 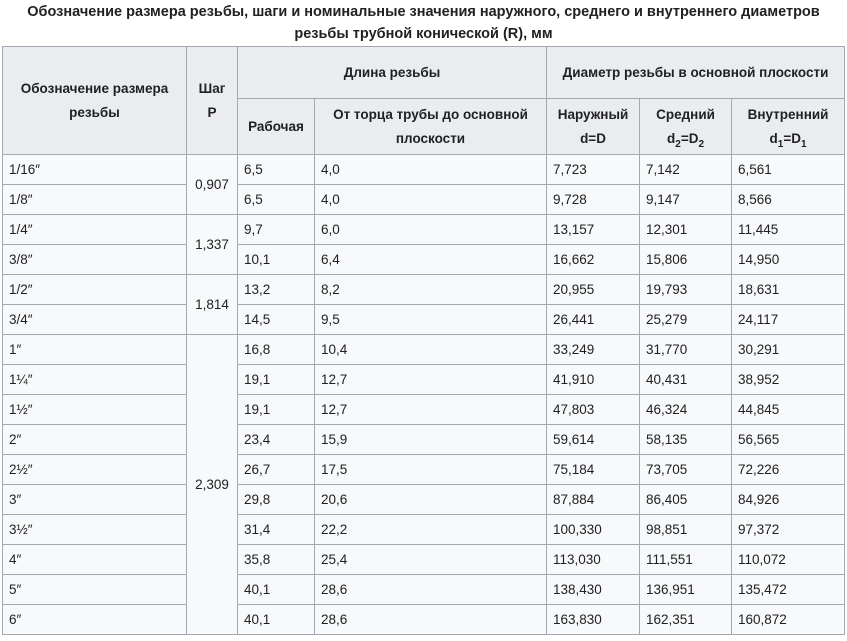 I want to click on header-pitch: Шаг P, so click(x=212, y=100).